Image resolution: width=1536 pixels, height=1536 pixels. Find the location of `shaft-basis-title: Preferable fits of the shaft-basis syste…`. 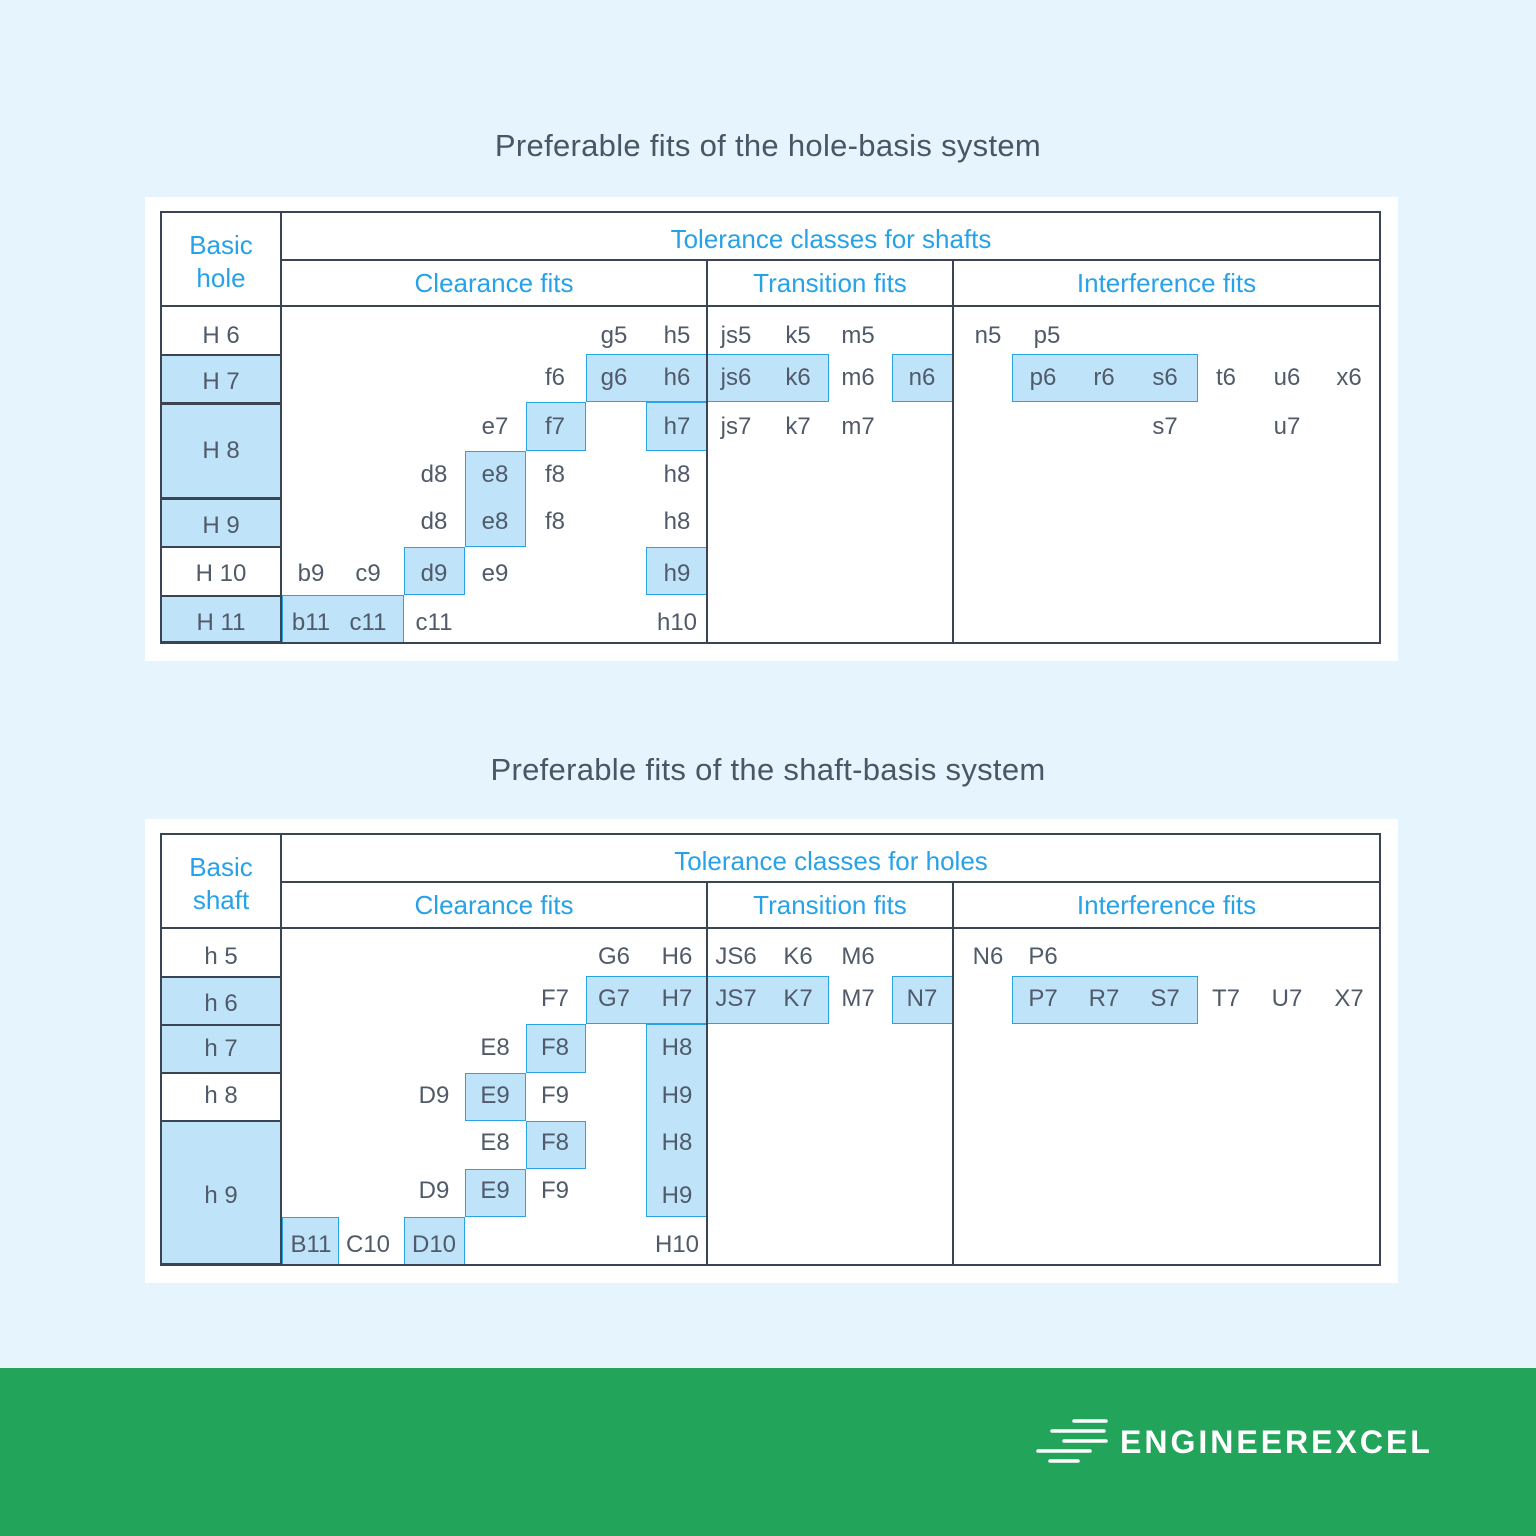

shaft-basis-title: Preferable fits of the shaft-basis syste… is located at coordinates (768, 769).